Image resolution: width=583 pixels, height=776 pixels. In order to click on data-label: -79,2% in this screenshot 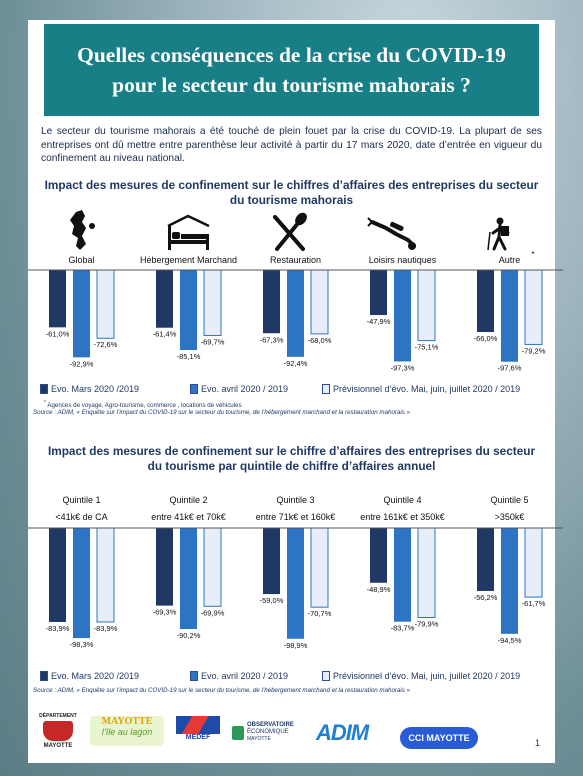, I will do `click(534, 350)`.